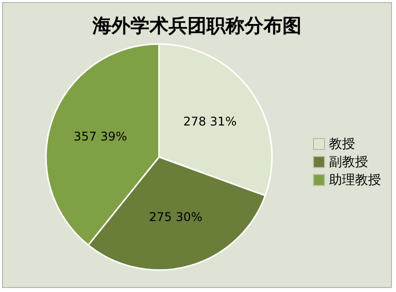 The image size is (396, 292). I want to click on data-label: 278 31%, so click(210, 121).